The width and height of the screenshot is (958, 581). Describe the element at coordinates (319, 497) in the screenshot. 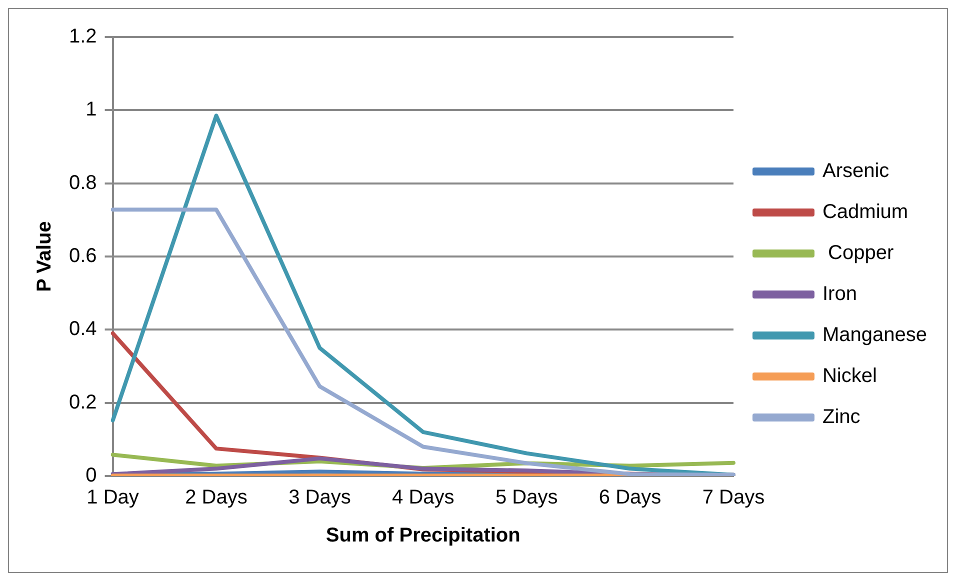

I see `x-tick-label: 3 Days` at that location.